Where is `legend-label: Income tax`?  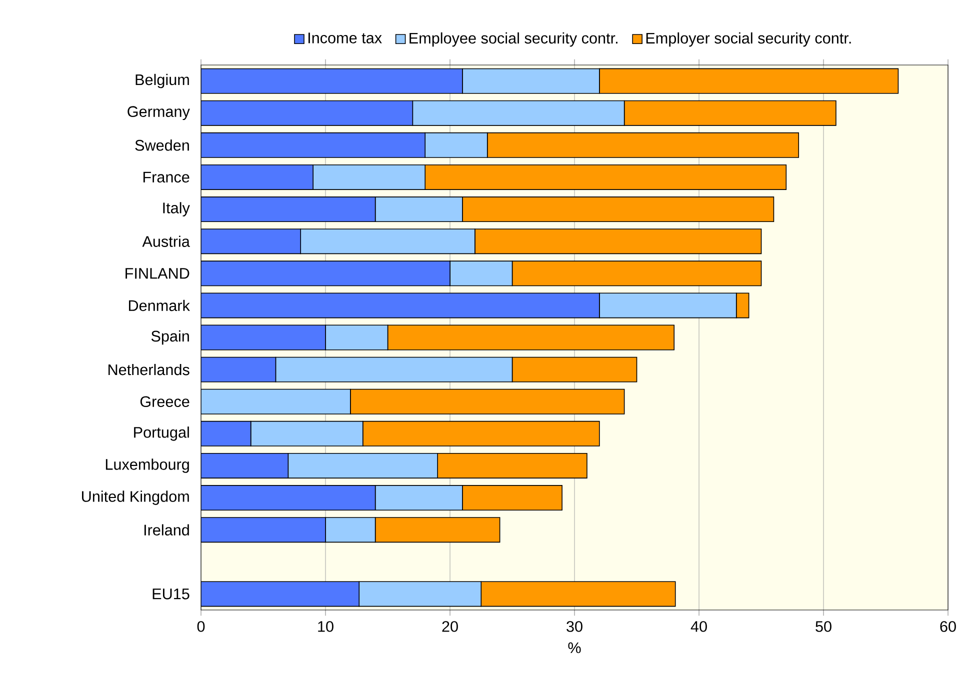 legend-label: Income tax is located at coordinates (345, 38).